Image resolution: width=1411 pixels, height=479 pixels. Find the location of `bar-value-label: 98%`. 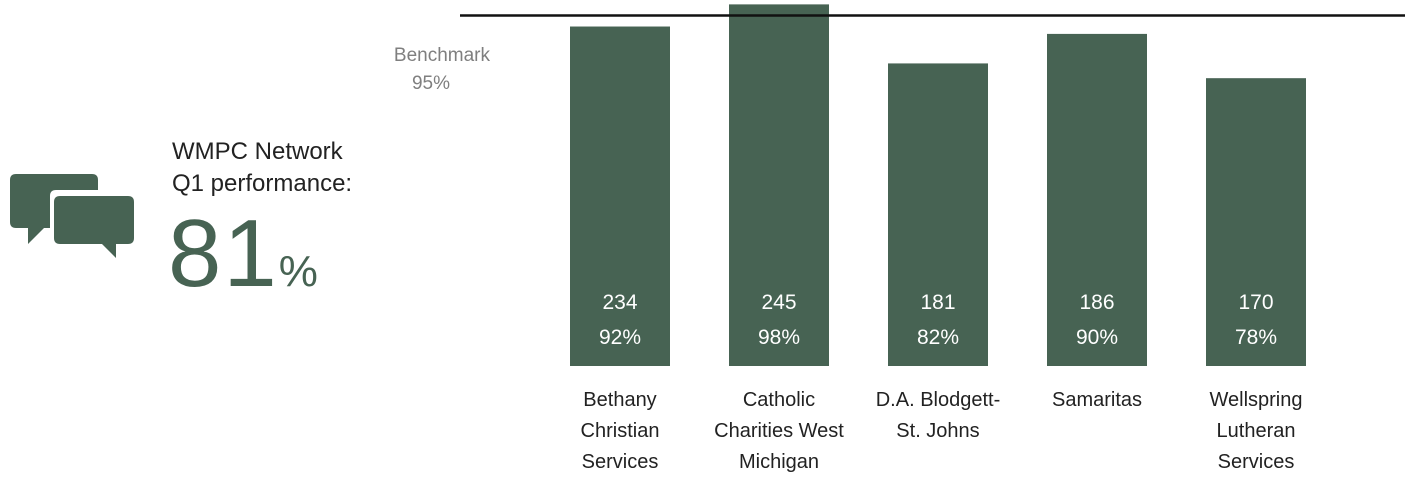

bar-value-label: 98% is located at coordinates (779, 337).